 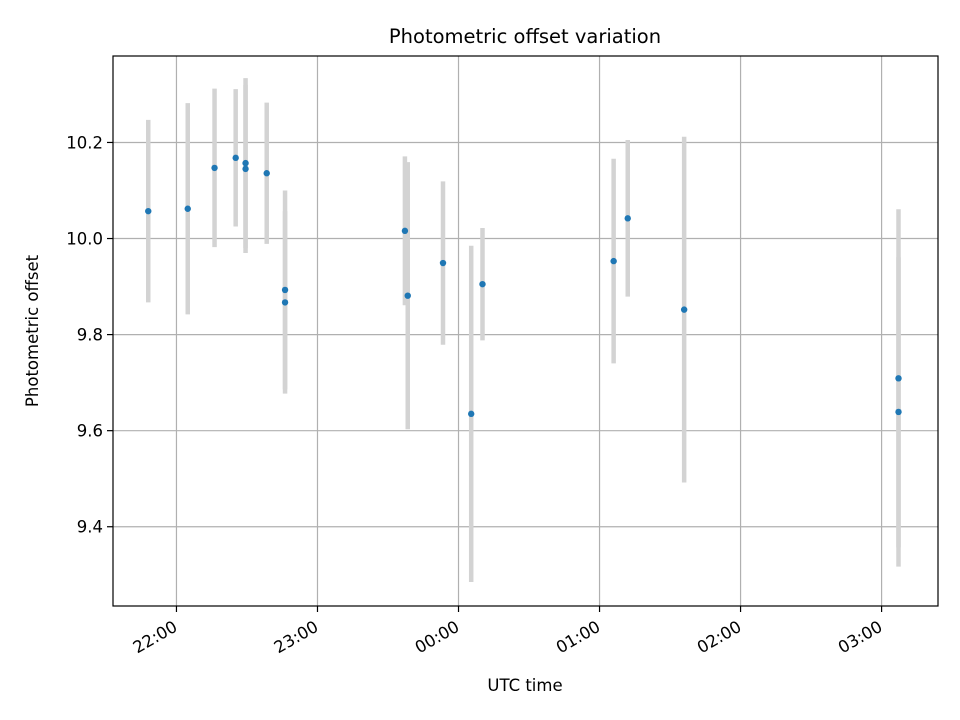 What do you see at coordinates (90, 431) in the screenshot?
I see `y-tick-label: 9.6` at bounding box center [90, 431].